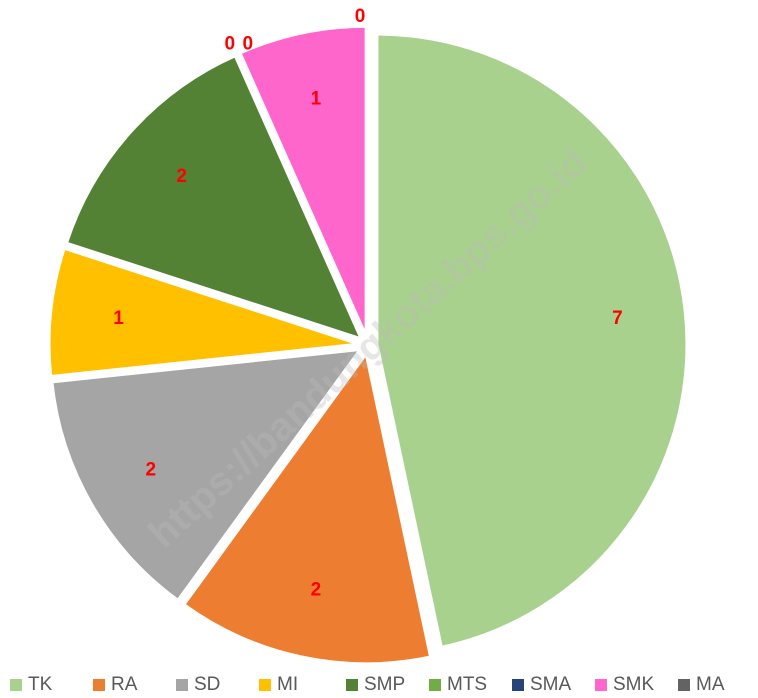  I want to click on legend-label: MTS, so click(467, 684).